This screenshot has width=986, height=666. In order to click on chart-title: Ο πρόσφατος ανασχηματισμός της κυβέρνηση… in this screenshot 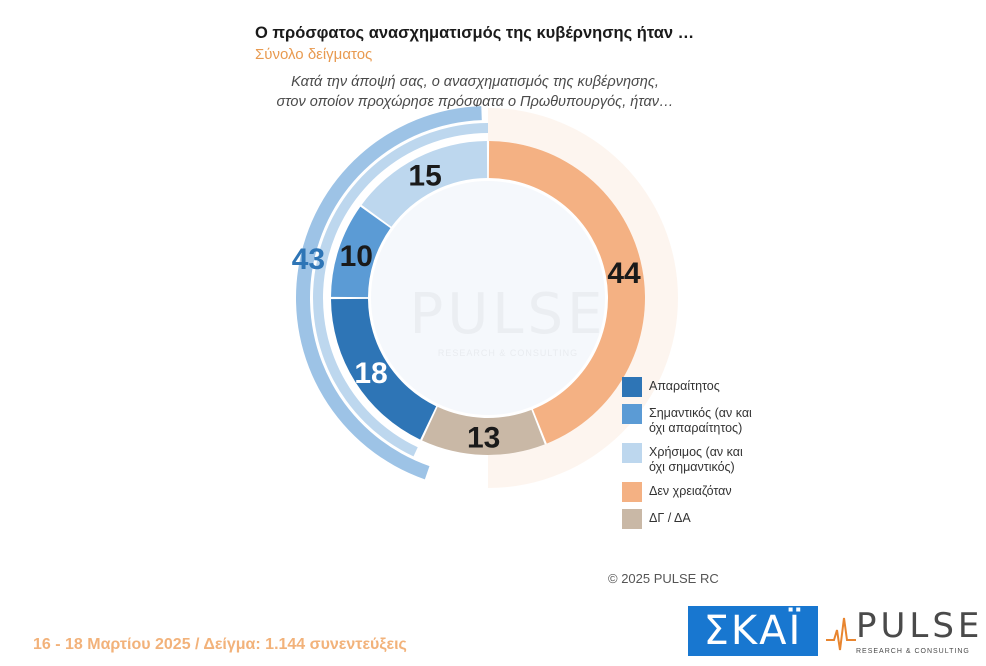, I will do `click(475, 33)`.